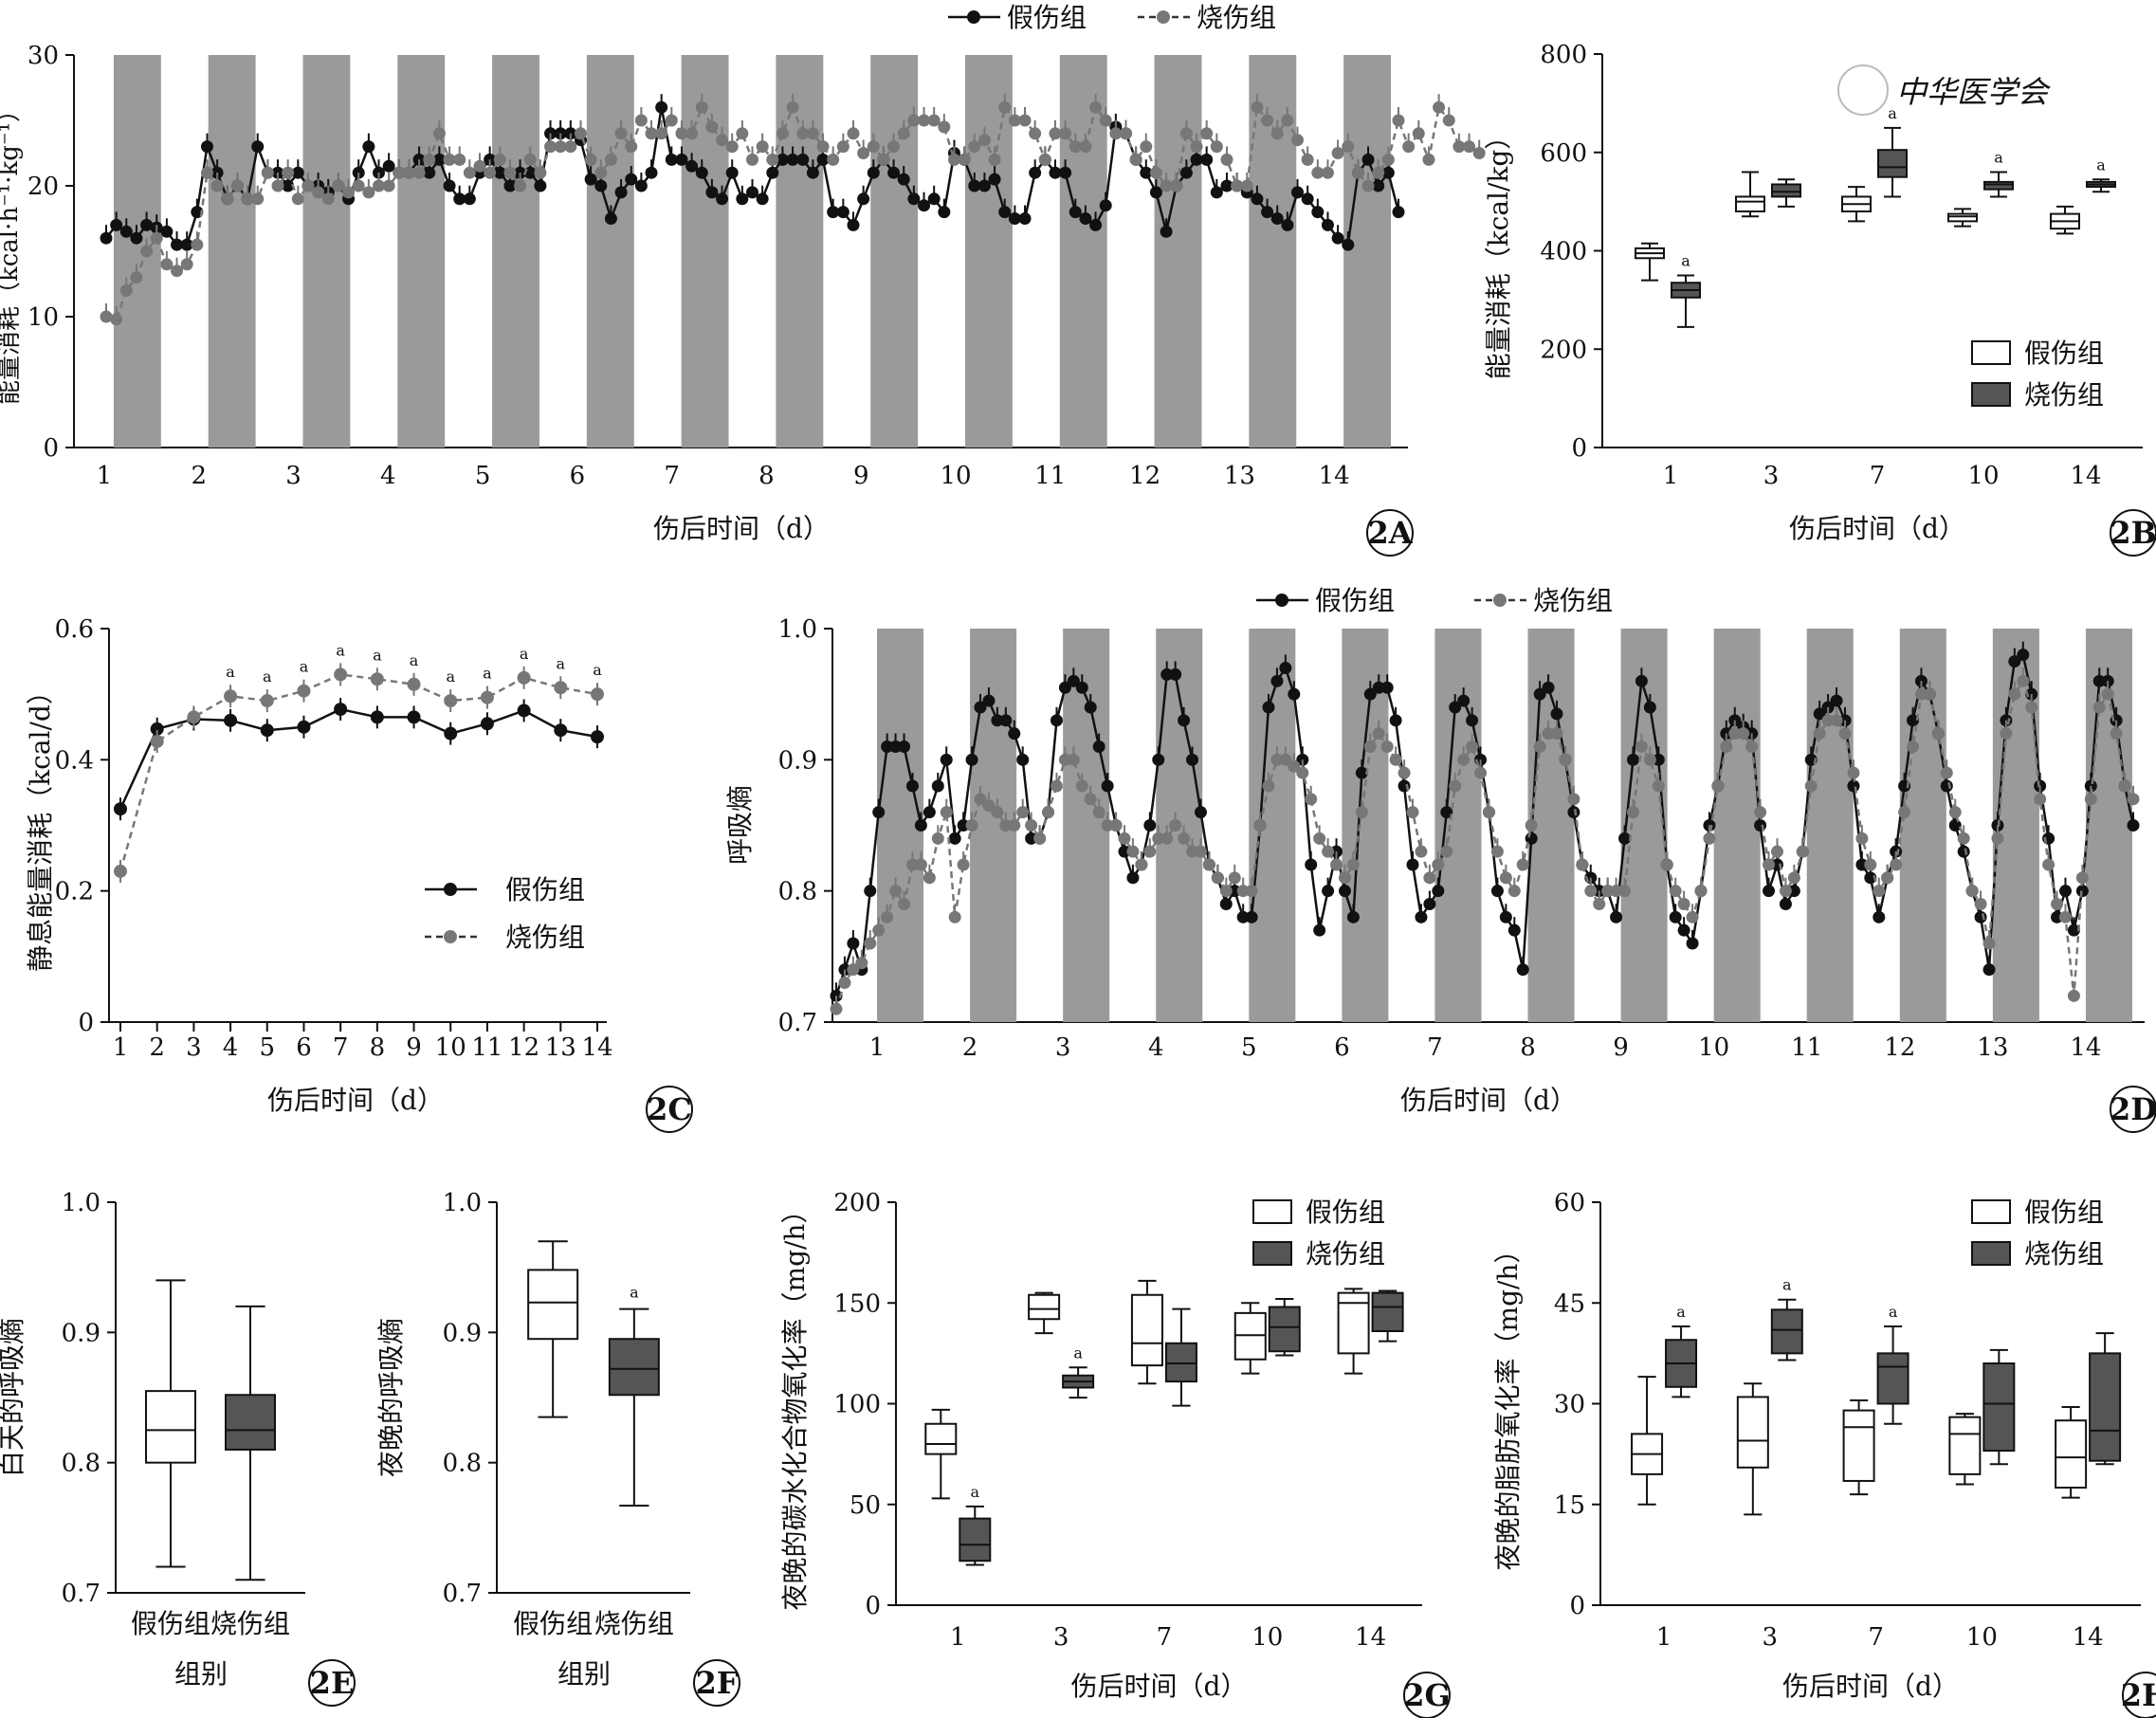 This screenshot has height=1718, width=2156. What do you see at coordinates (157, 1047) in the screenshot?
I see `x-tick-label: 2` at bounding box center [157, 1047].